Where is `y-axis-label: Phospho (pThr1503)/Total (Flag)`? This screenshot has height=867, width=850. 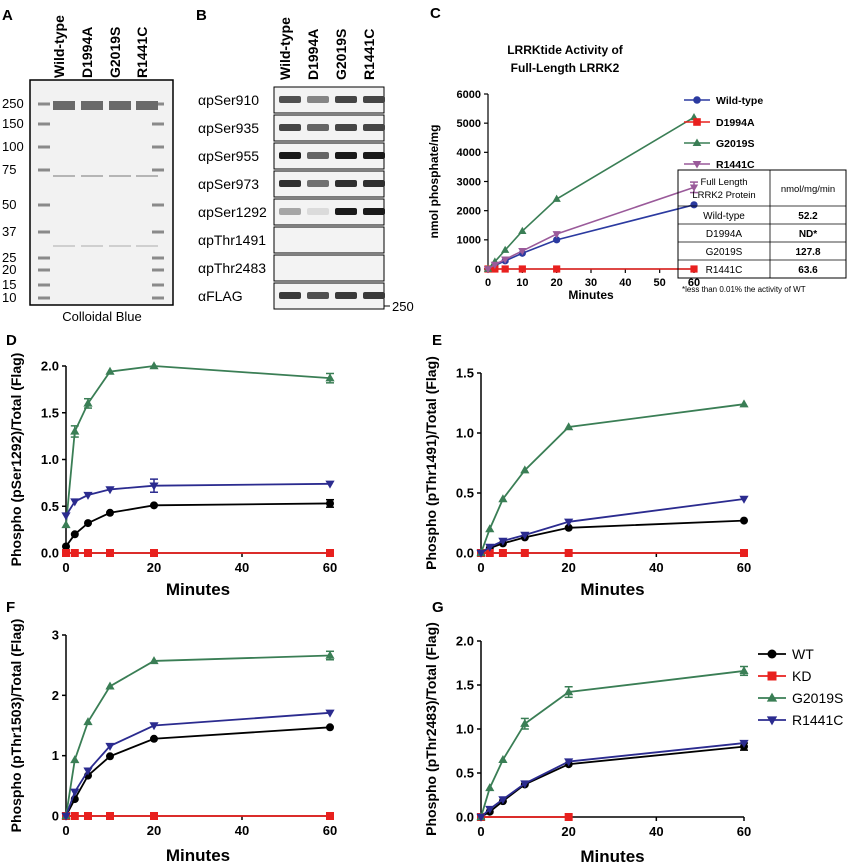 y-axis-label: Phospho (pThr1503)/Total (Flag) is located at coordinates (16, 726).